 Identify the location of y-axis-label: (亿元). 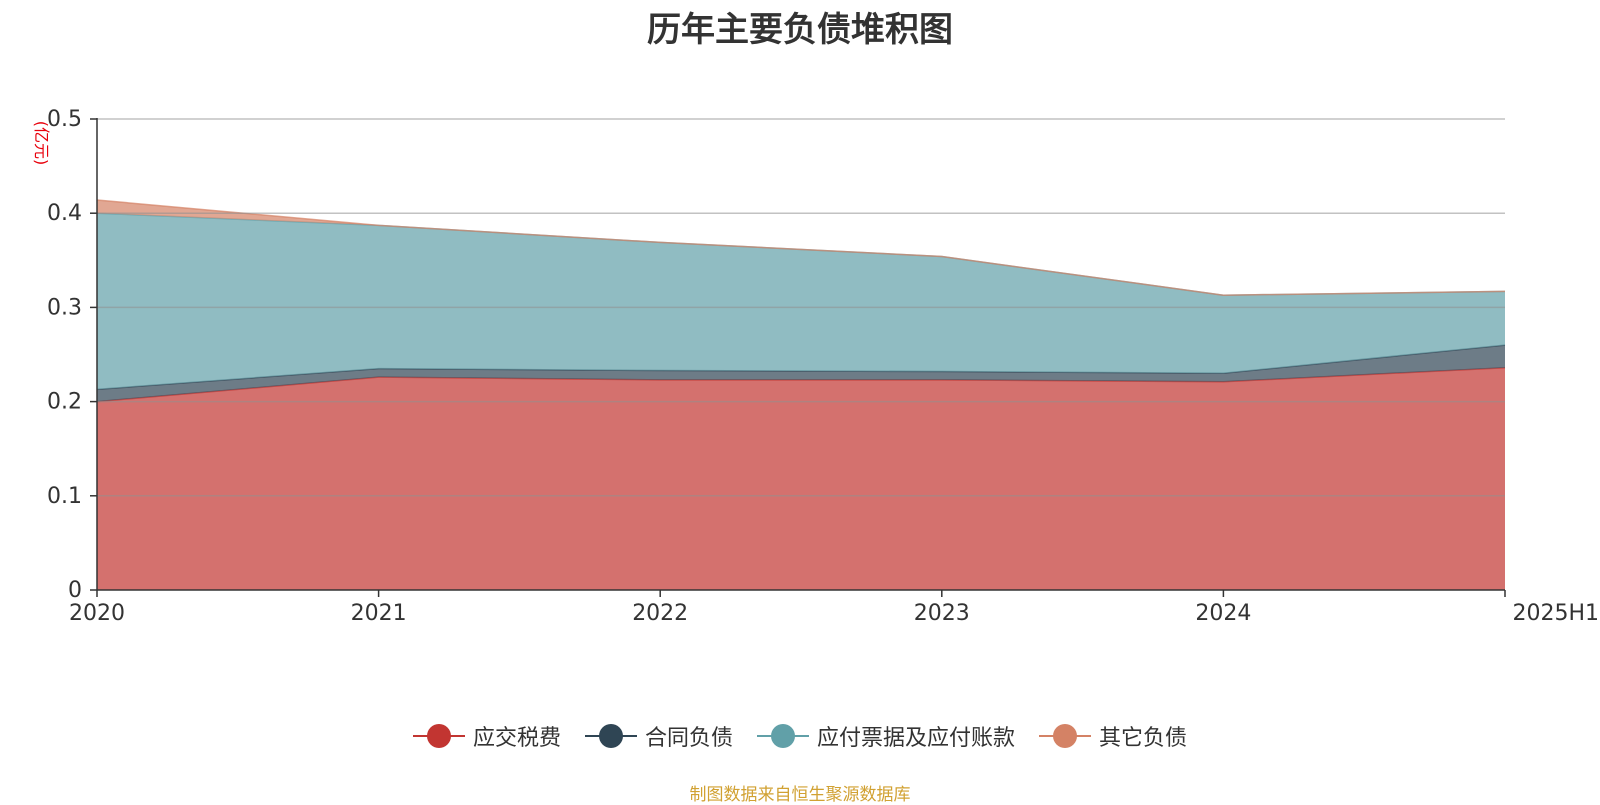
(41, 143).